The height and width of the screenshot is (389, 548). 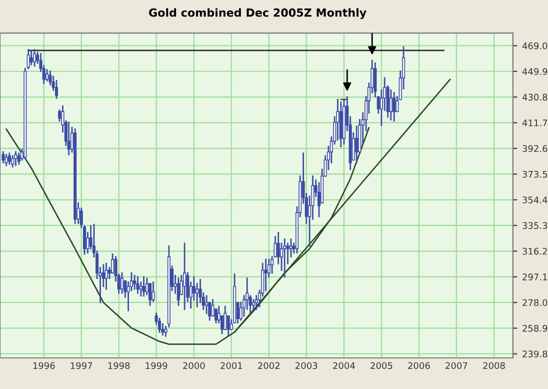 What do you see at coordinates (535, 302) in the screenshot?
I see `y-tick-label: 278.0` at bounding box center [535, 302].